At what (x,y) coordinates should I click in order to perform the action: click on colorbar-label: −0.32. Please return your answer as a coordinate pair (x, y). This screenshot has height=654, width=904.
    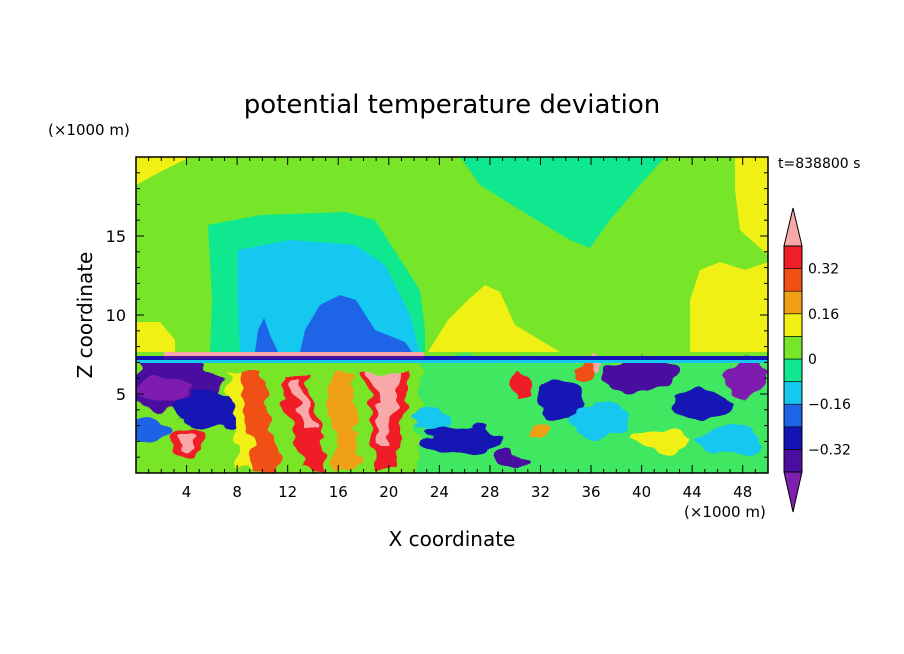
    Looking at the image, I should click on (829, 450).